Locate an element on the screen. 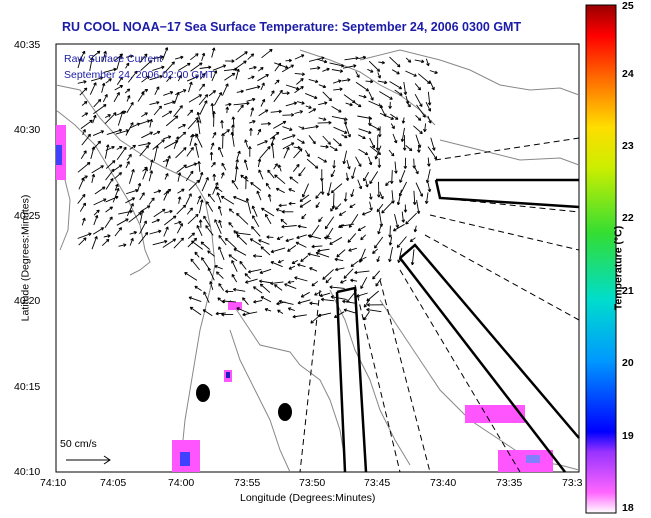  legend-current-time: September 24, 2006 02:00 GMT is located at coordinates (139, 75).